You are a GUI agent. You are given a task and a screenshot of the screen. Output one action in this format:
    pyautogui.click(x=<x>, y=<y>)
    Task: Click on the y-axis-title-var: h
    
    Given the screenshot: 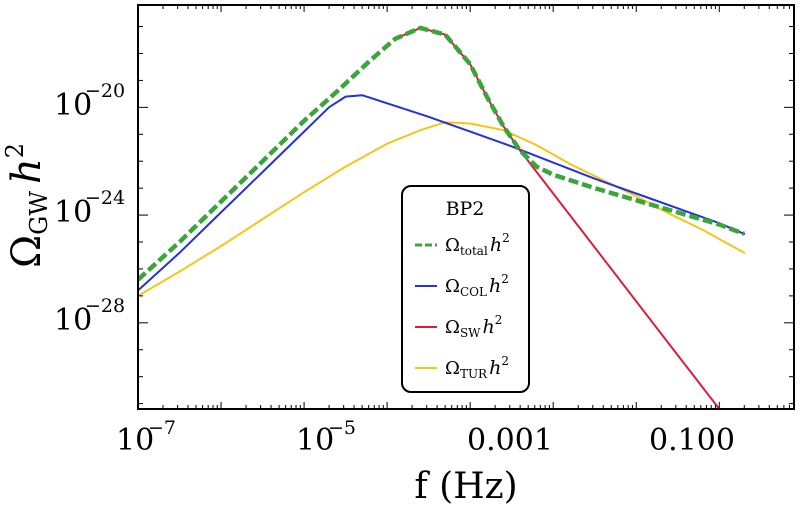 What is the action you would take?
    pyautogui.click(x=27, y=171)
    